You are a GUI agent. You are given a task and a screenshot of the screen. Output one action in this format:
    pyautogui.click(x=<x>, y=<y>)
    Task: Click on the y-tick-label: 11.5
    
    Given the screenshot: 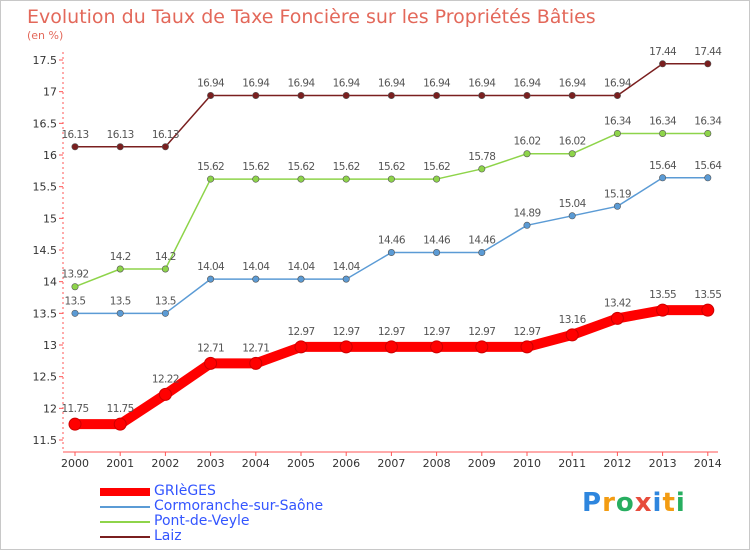 What is the action you would take?
    pyautogui.click(x=45, y=440)
    